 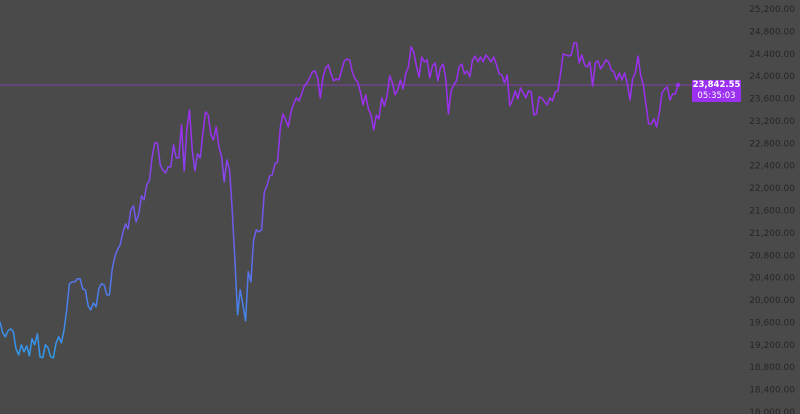 I want to click on last-price-badge: 23,842.55 05:35:03, so click(x=716, y=91).